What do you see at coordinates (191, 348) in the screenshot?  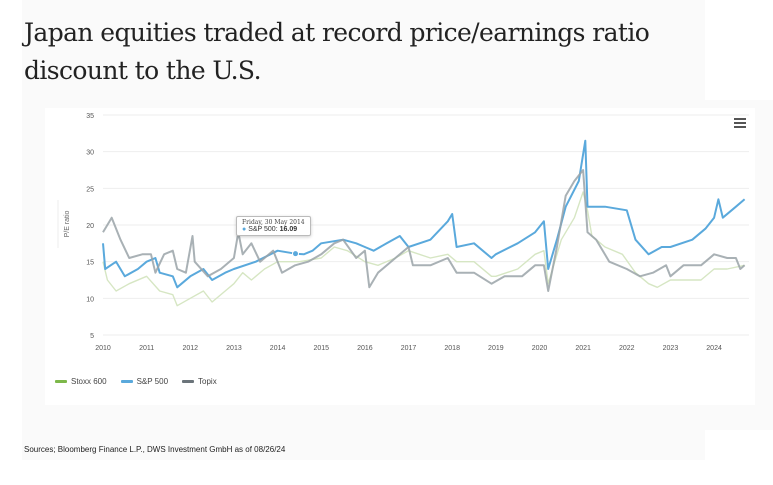 I see `x-tick-label: 2012` at bounding box center [191, 348].